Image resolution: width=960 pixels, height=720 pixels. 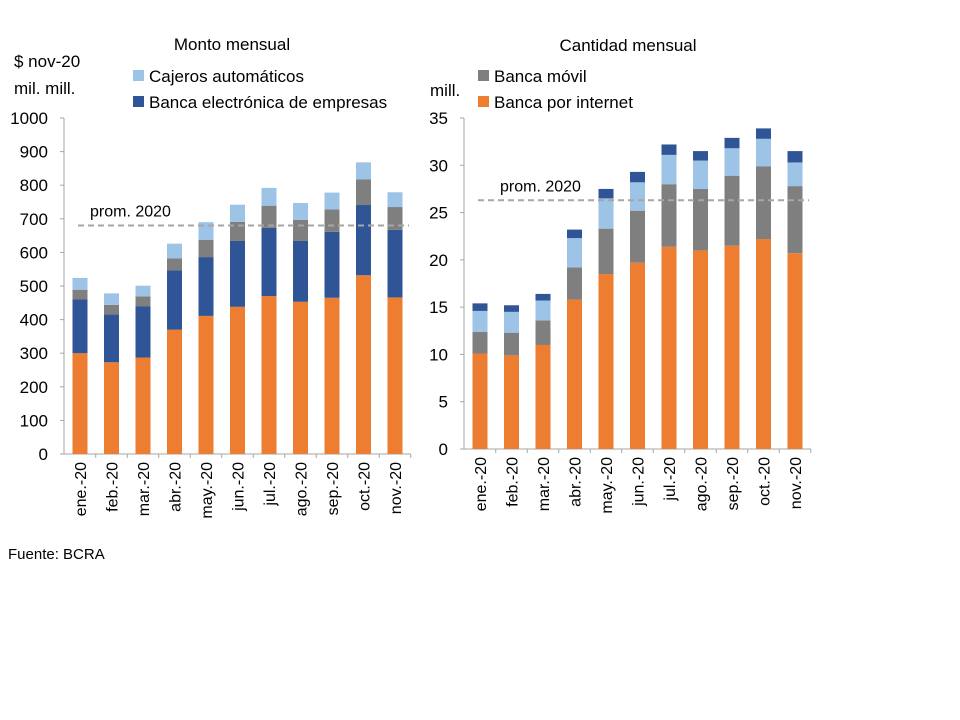 I want to click on chart-title: Cantidad mensual, so click(x=627, y=45).